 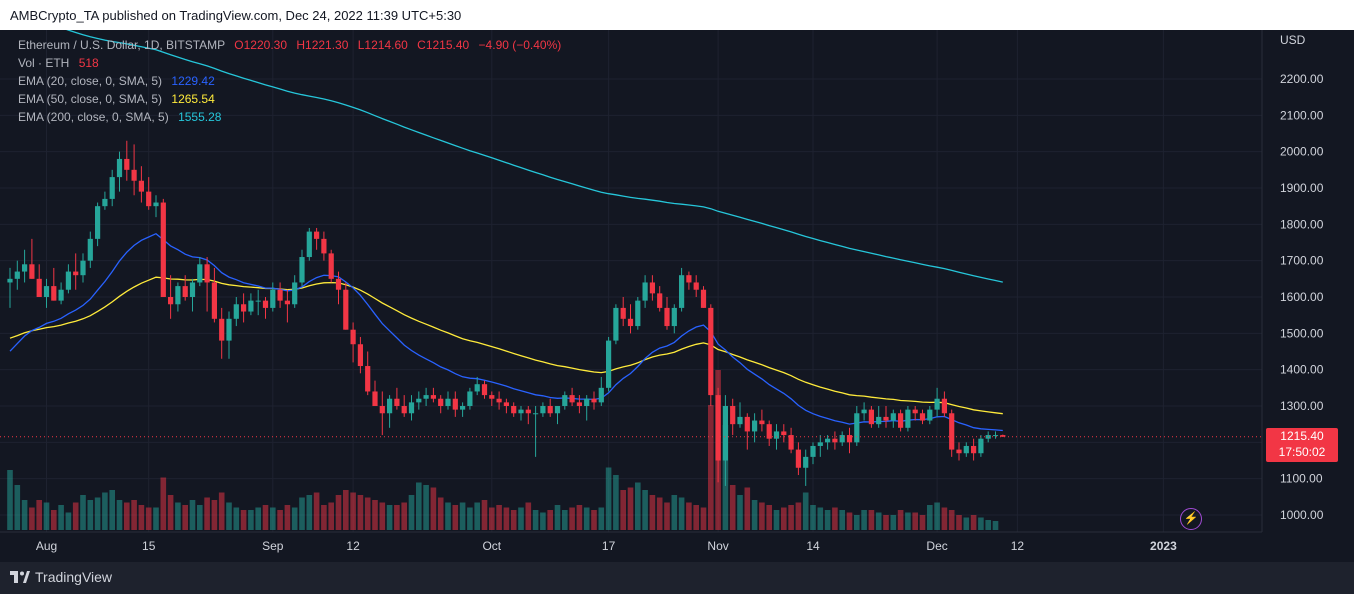 What do you see at coordinates (1302, 79) in the screenshot?
I see `y-tick-label: 2200.00` at bounding box center [1302, 79].